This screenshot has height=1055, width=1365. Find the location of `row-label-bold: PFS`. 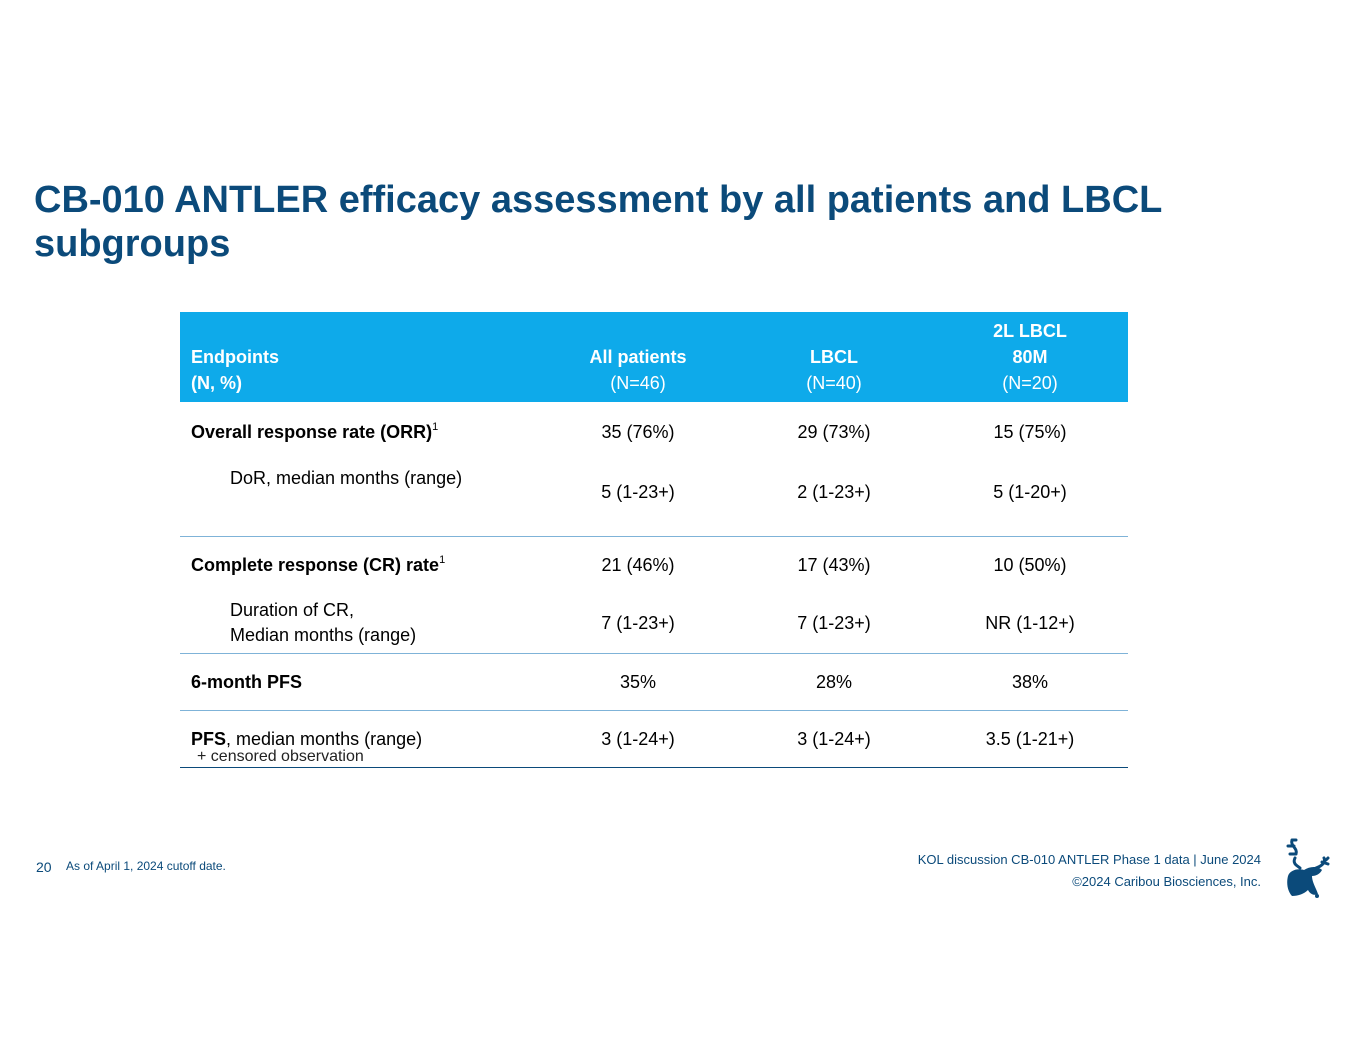

row-label-bold: PFS is located at coordinates (209, 738).